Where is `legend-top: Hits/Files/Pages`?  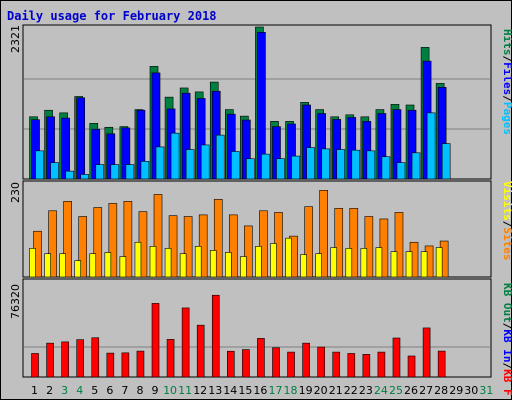
legend-top: Hits/Files/Pages is located at coordinates (506, 82).